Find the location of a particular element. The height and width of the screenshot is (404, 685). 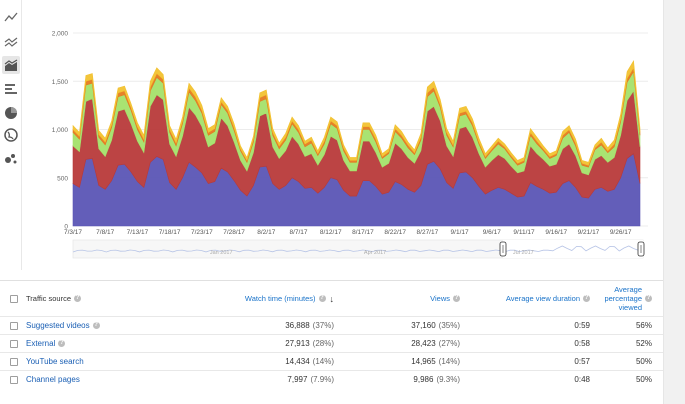

x-tick-label: 8/27/17 is located at coordinates (428, 232).